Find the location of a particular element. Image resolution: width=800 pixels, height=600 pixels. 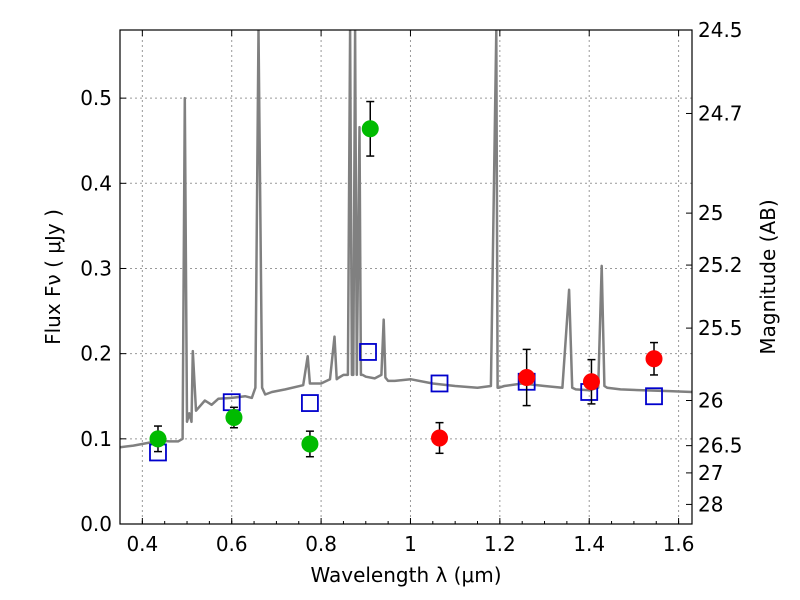

y-tick-label: 0.4 is located at coordinates (96, 183).